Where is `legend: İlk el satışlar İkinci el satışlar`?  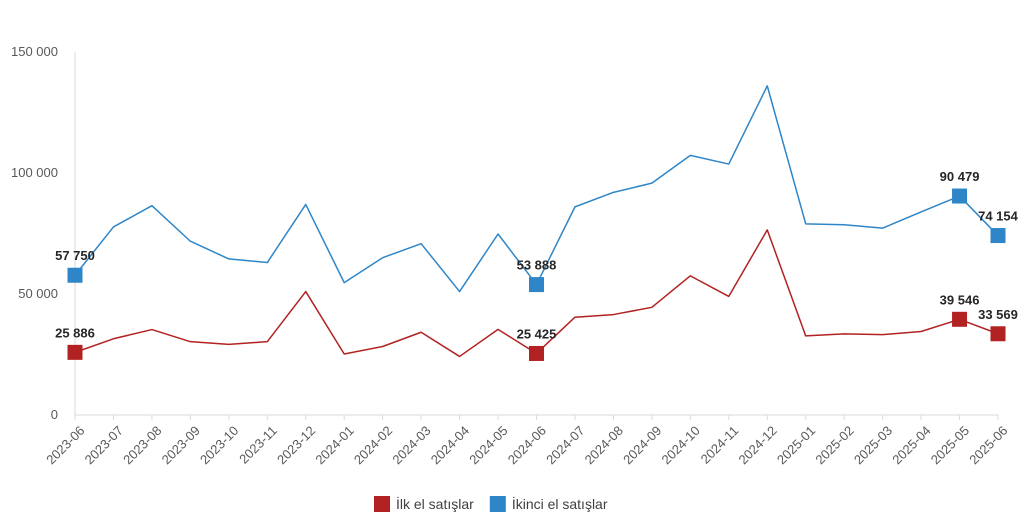 legend: İlk el satışlar İkinci el satışlar is located at coordinates (491, 503).